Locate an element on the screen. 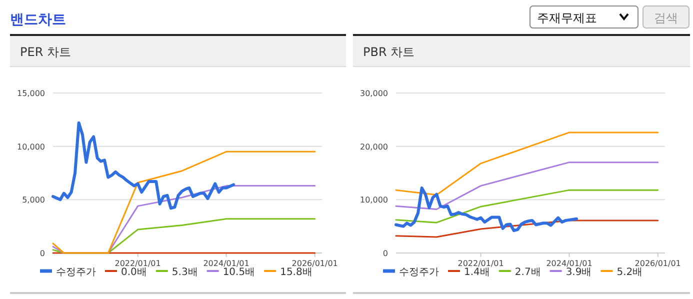 The image size is (693, 299). legend-label: 1.4배 is located at coordinates (477, 272).